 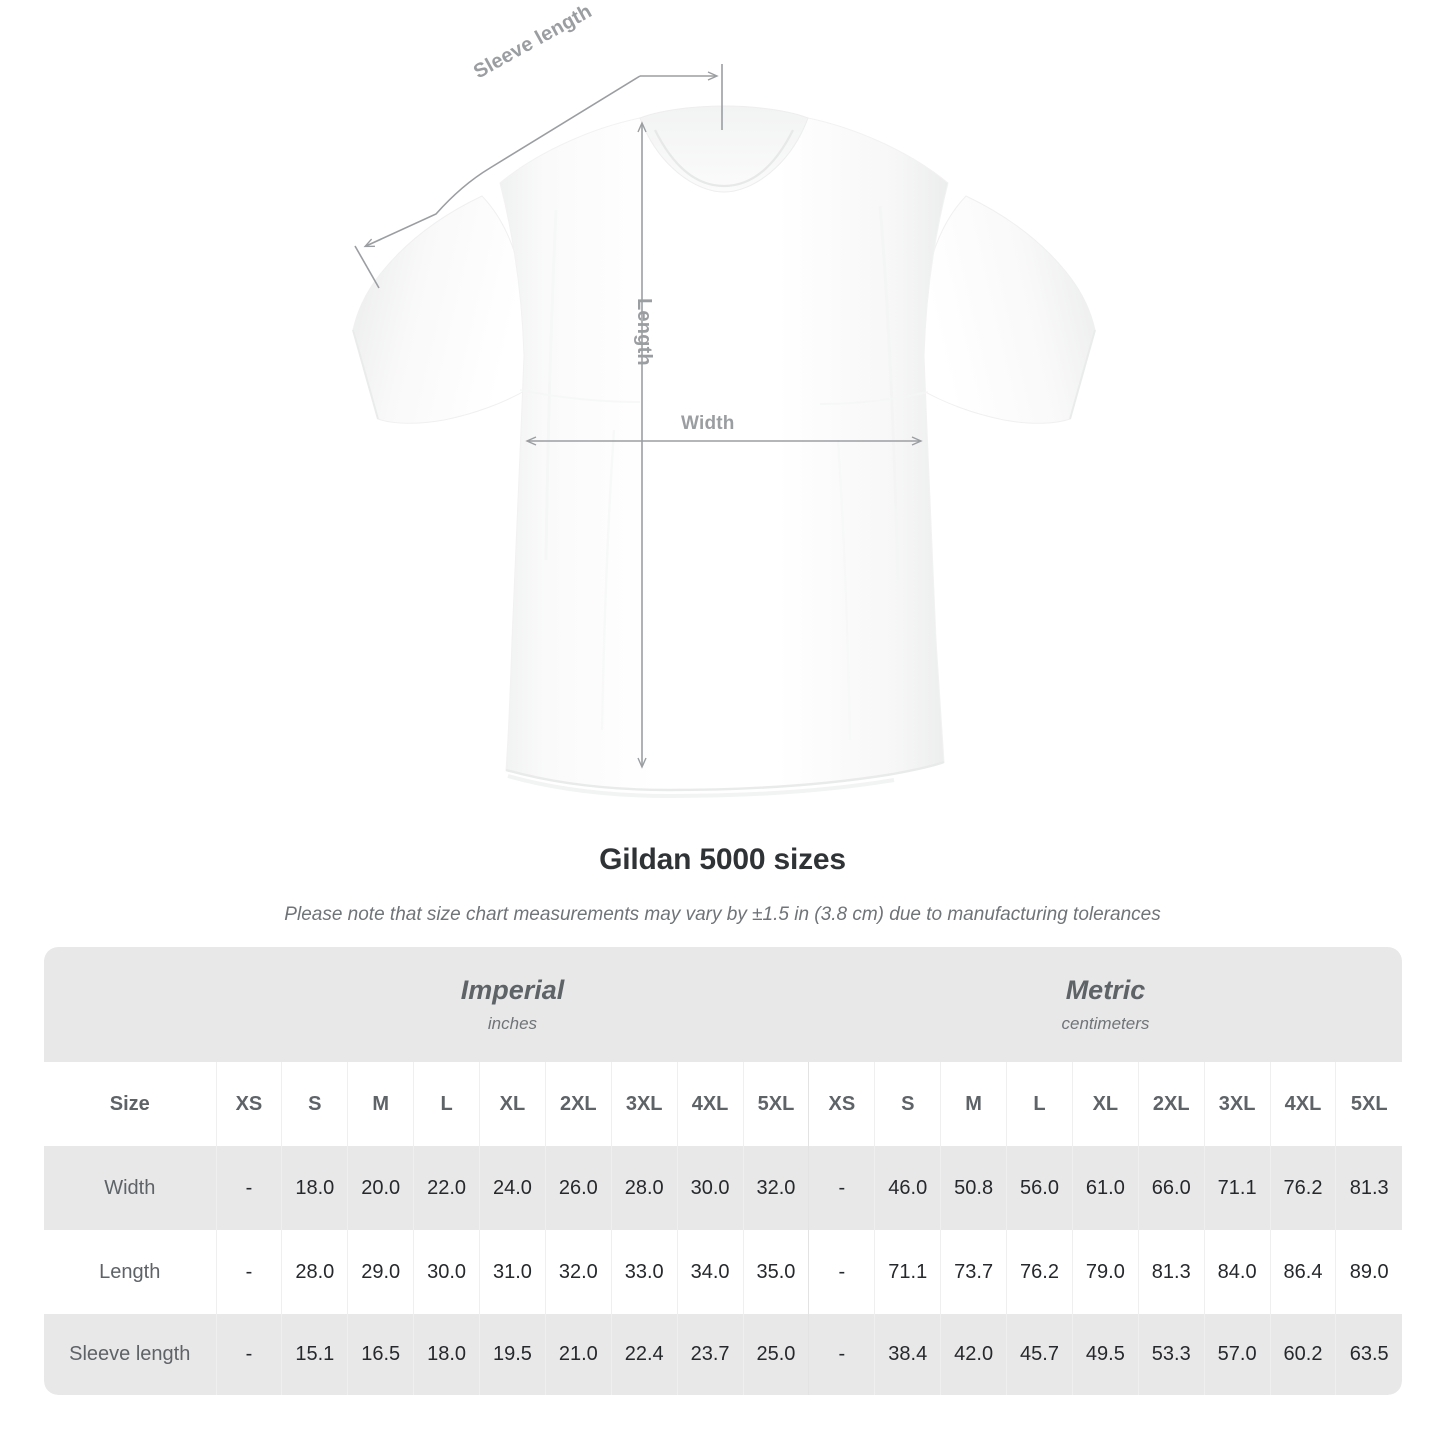 What do you see at coordinates (512, 1104) in the screenshot?
I see `size-header-imperial-xl: XL` at bounding box center [512, 1104].